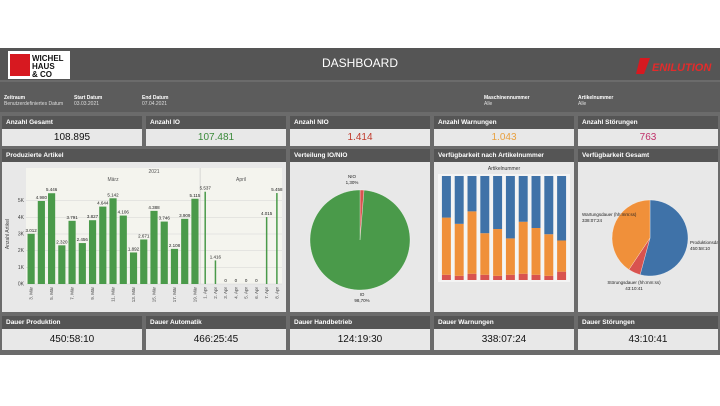  What do you see at coordinates (21, 235) in the screenshot?
I see `y-tick-label: 3K` at bounding box center [21, 235].